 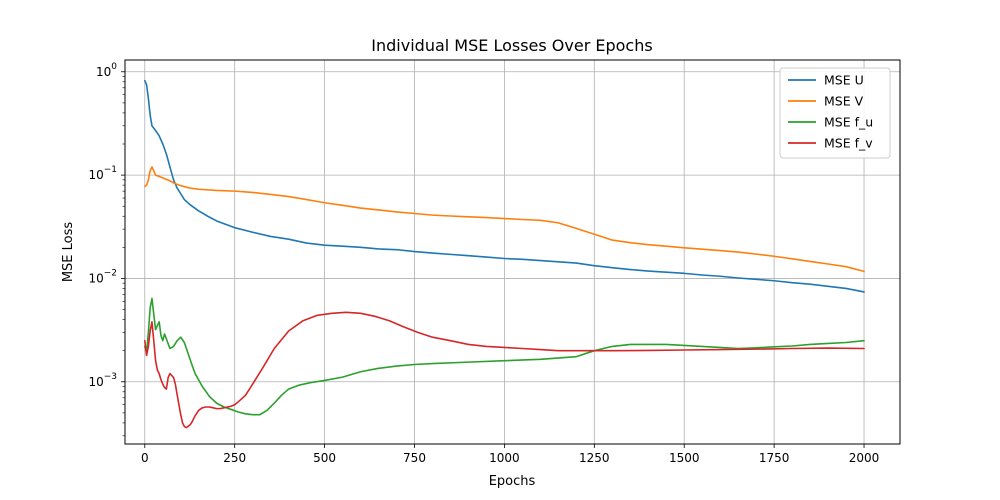 What do you see at coordinates (102, 380) in the screenshot?
I see `y-tick-label: 10⁻³` at bounding box center [102, 380].